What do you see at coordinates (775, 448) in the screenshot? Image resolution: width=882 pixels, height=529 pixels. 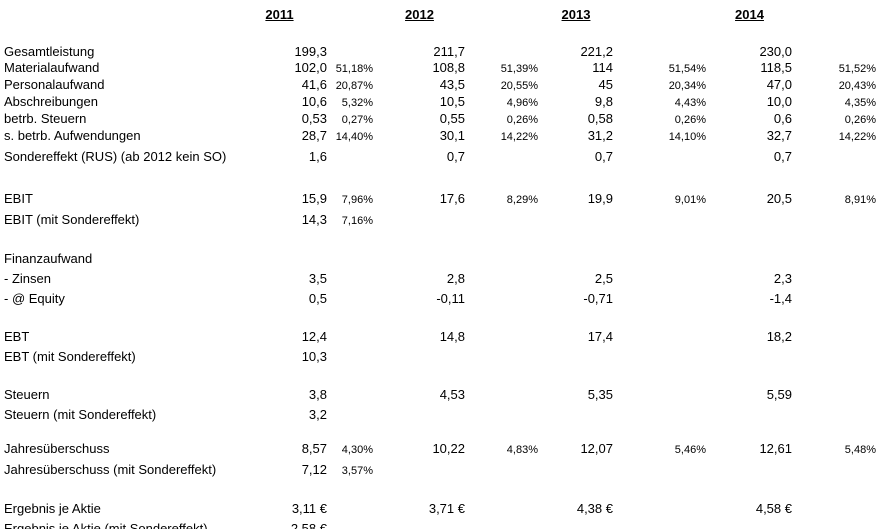 I see `value-cell: 12,61` at bounding box center [775, 448].